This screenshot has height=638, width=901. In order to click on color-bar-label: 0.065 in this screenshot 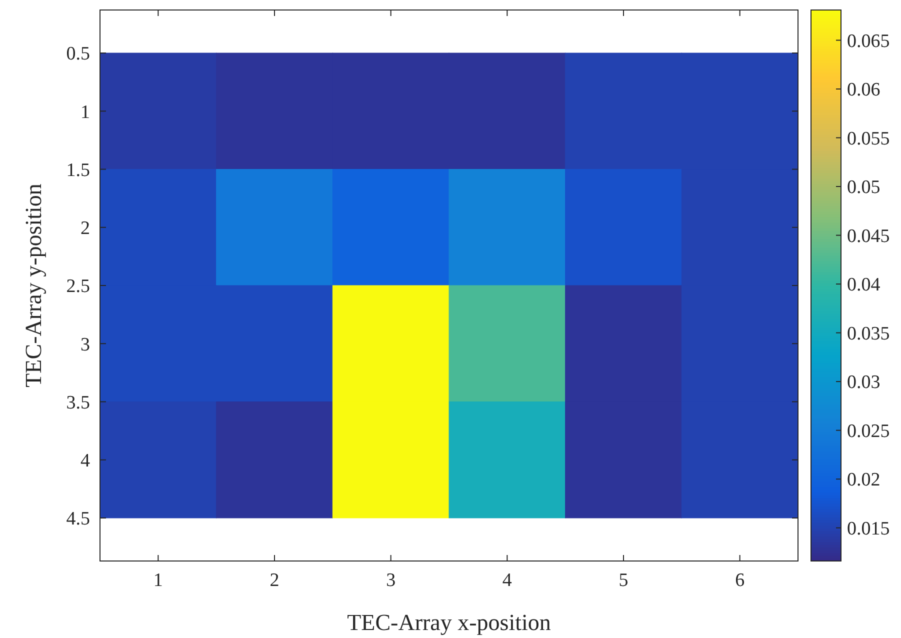, I will do `click(868, 41)`.